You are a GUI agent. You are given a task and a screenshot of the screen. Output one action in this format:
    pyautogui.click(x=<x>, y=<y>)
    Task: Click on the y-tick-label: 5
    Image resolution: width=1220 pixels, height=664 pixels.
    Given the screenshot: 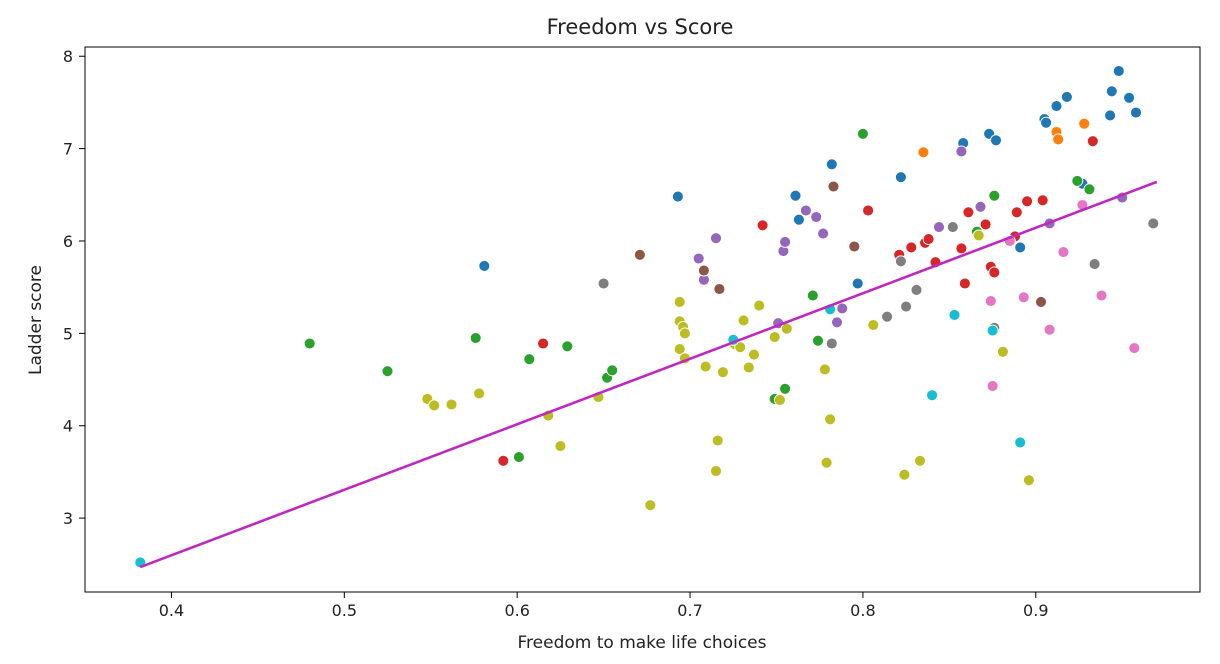 What is the action you would take?
    pyautogui.click(x=68, y=333)
    